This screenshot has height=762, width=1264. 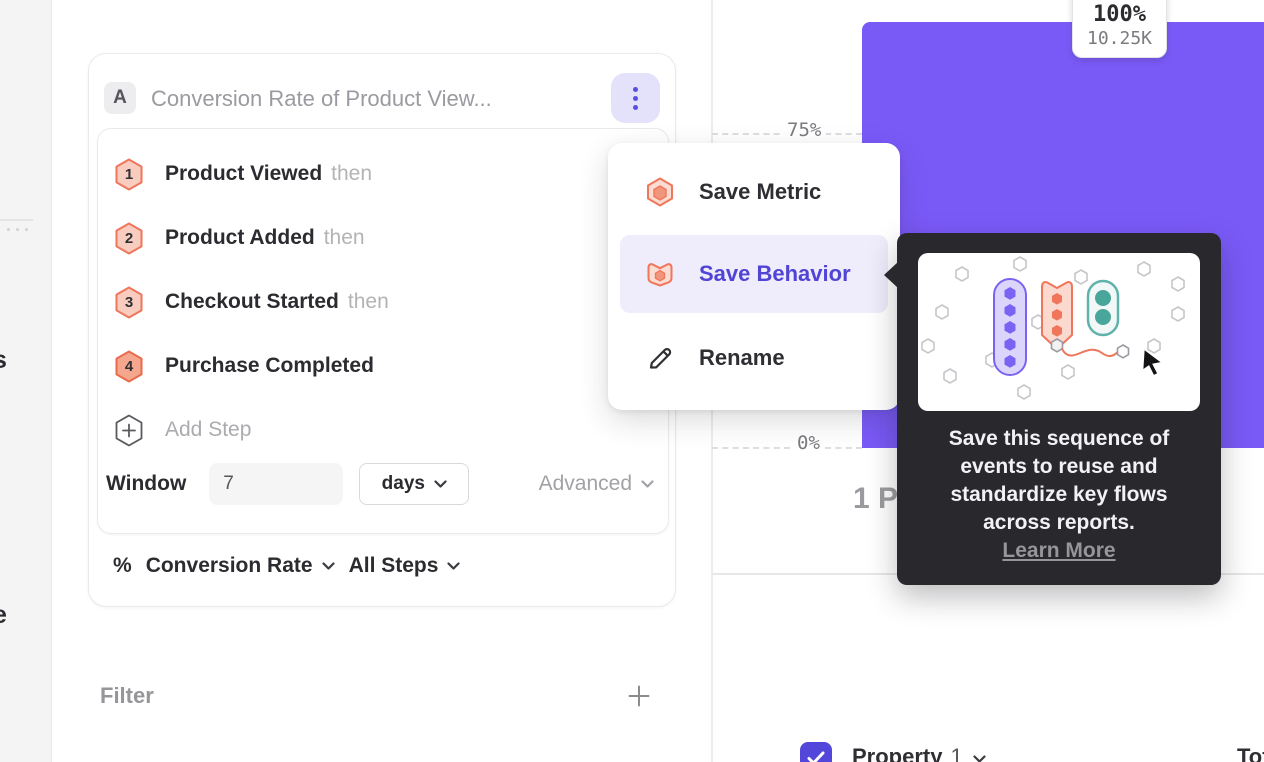 I want to click on series-a-badge: A, so click(x=120, y=98).